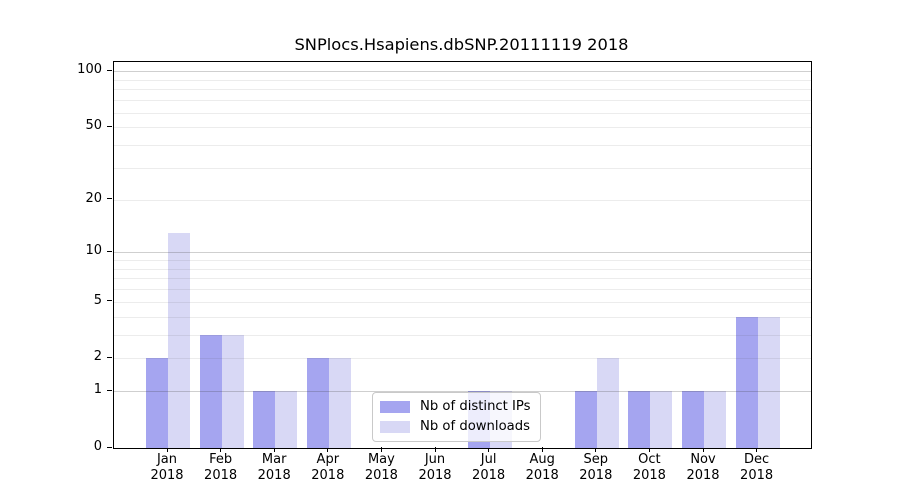 This screenshot has width=900, height=500. What do you see at coordinates (264, 419) in the screenshot?
I see `bar-mar-distinct-ips` at bounding box center [264, 419].